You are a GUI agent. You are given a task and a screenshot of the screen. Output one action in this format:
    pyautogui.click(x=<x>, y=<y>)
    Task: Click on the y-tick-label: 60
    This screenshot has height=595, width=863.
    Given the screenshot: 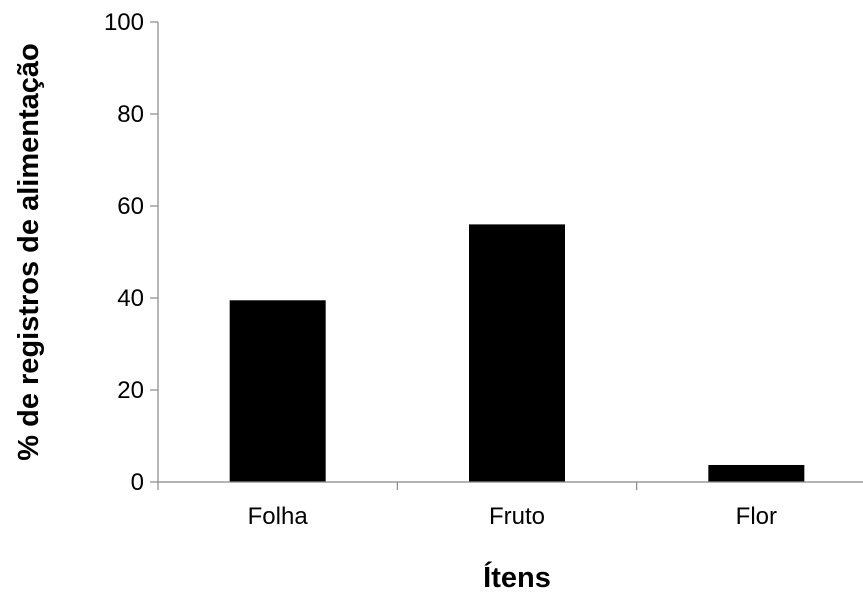 What is the action you would take?
    pyautogui.click(x=130, y=206)
    